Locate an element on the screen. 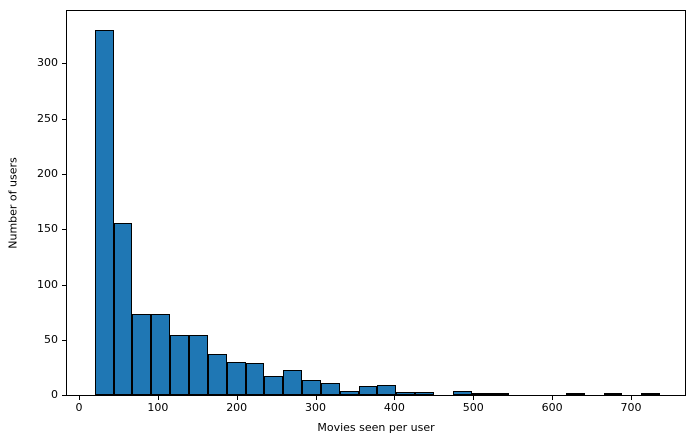  x-tick-label: 600 is located at coordinates (552, 407).